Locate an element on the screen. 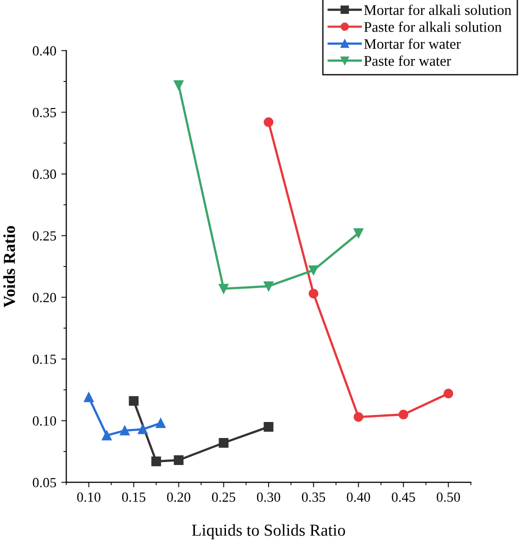  y-tick-label: 0.05 is located at coordinates (44, 483).